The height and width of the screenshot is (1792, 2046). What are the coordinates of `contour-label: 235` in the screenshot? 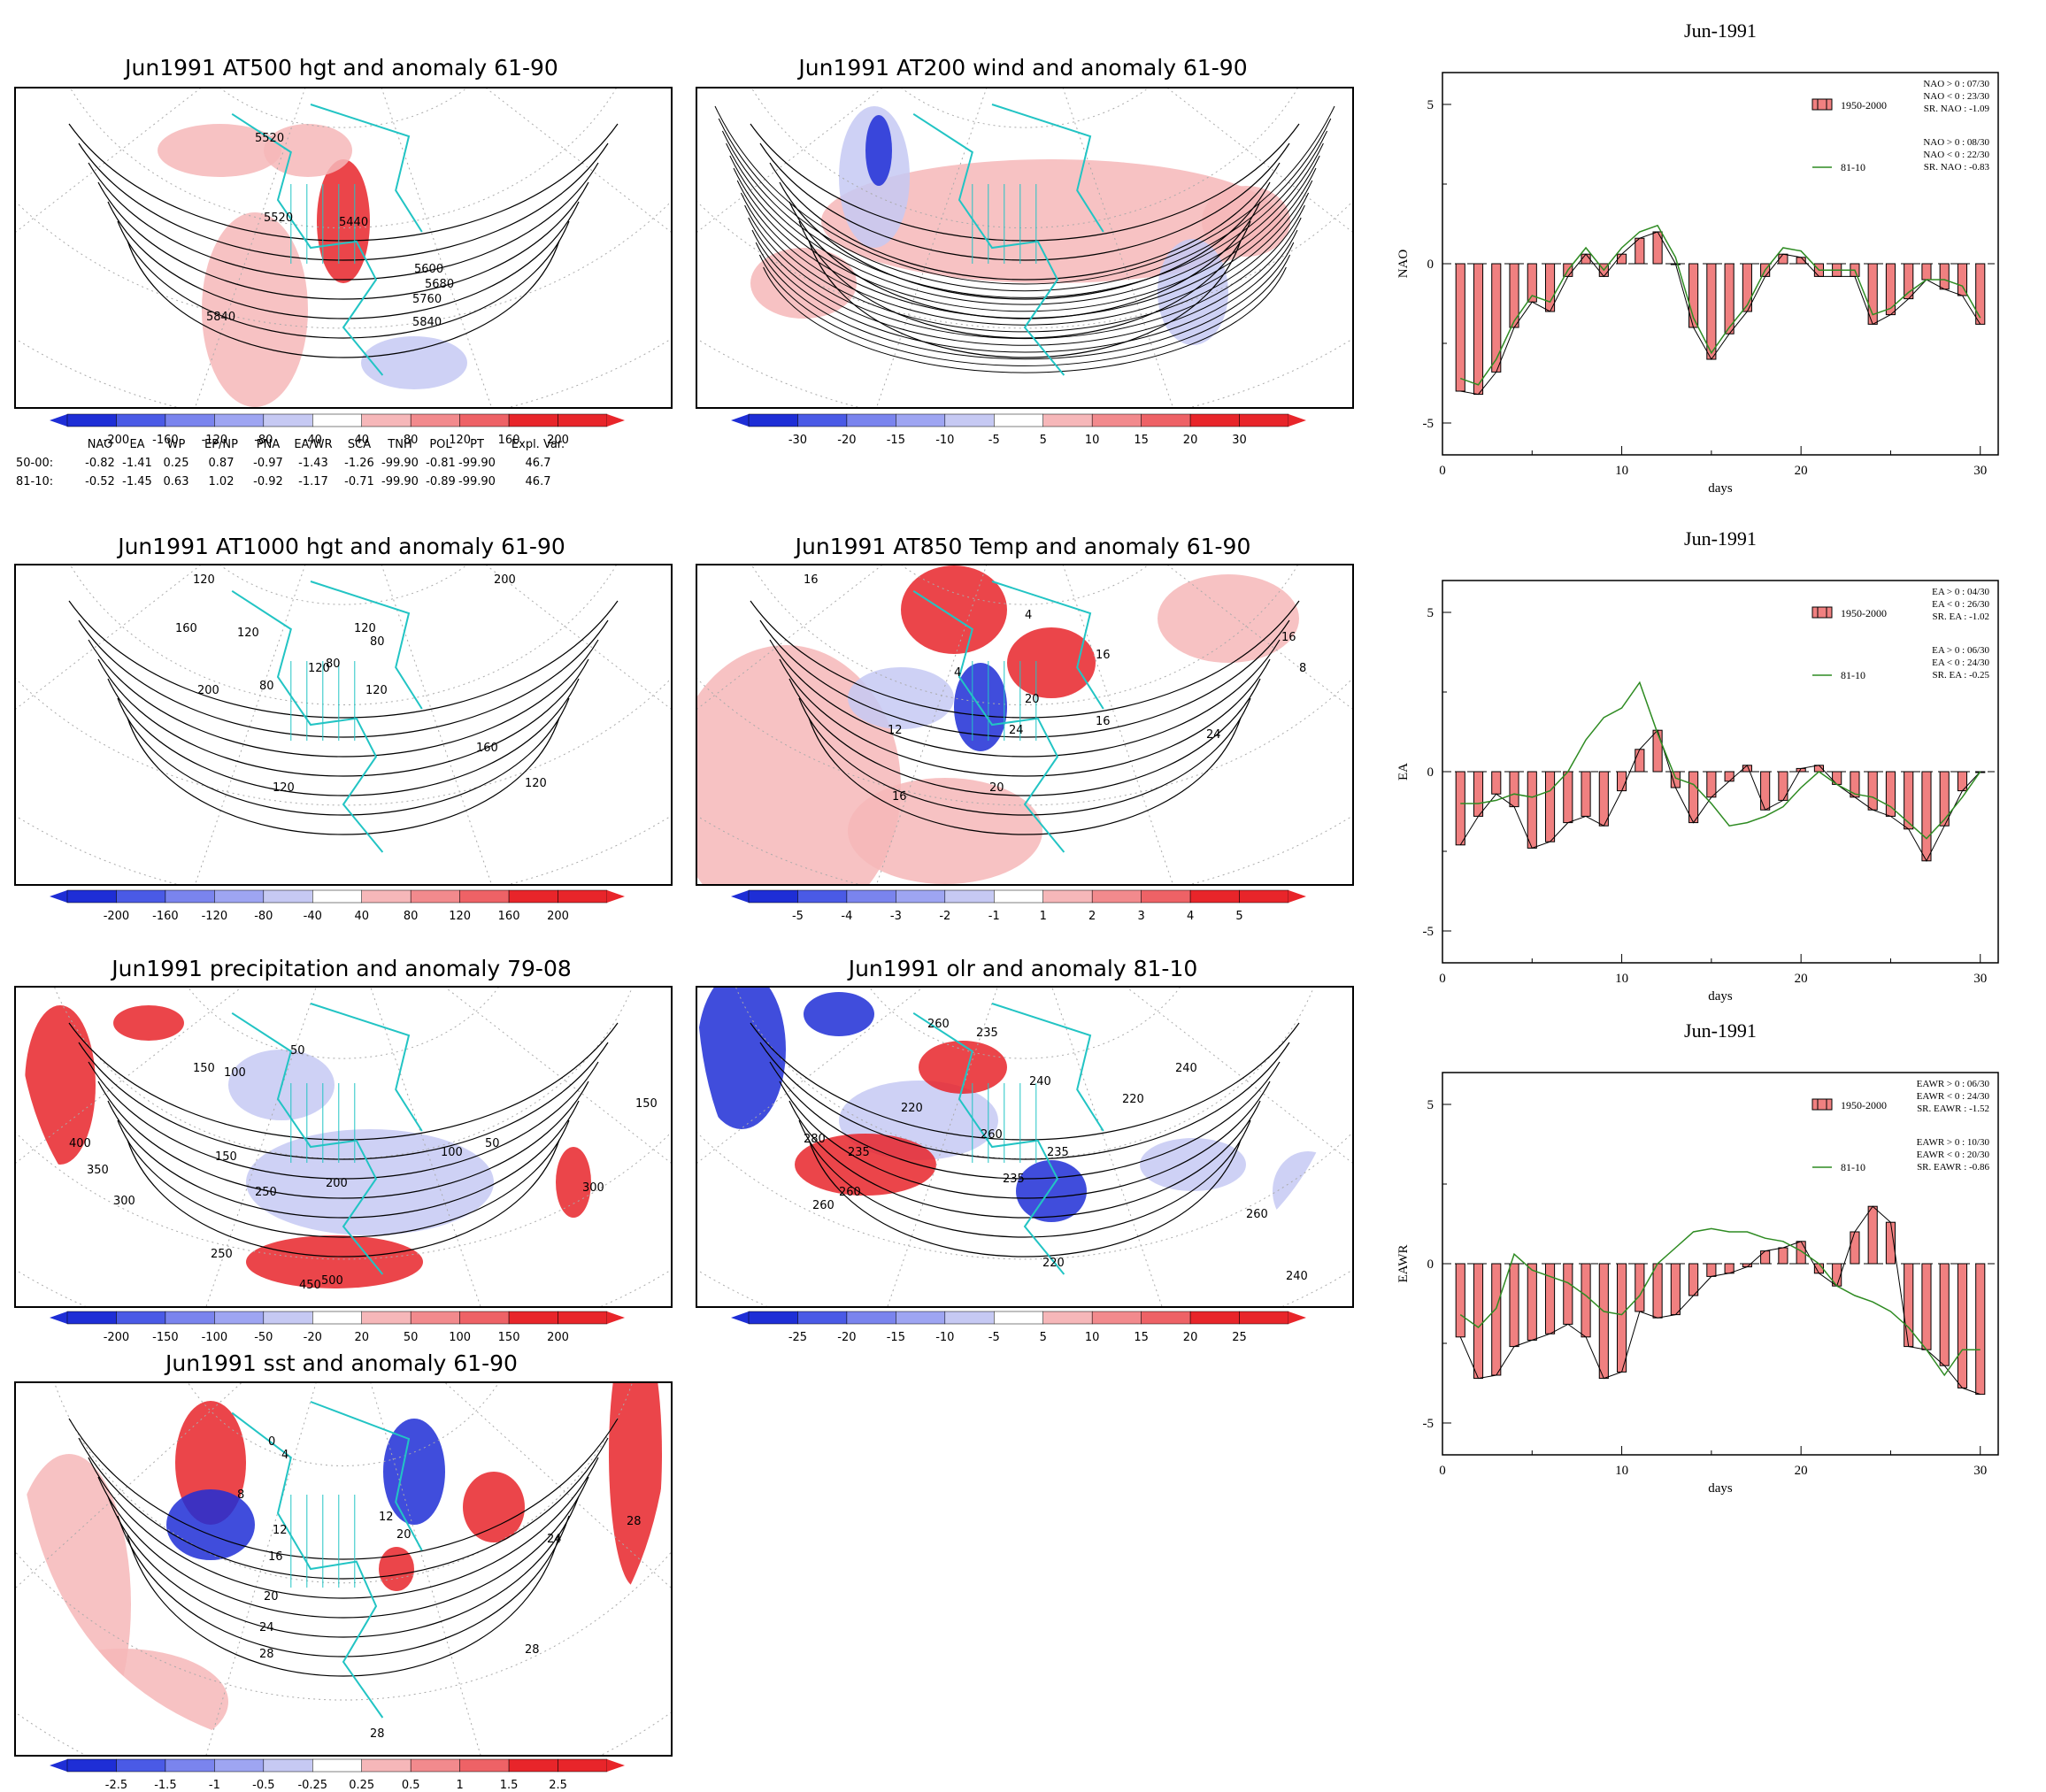 It's located at (1014, 1179).